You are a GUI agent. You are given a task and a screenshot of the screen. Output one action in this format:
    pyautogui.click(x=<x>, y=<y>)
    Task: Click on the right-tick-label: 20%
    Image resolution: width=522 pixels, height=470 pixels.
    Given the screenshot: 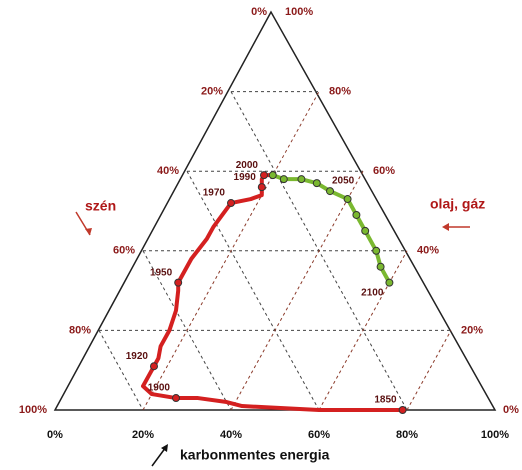 What is the action you would take?
    pyautogui.click(x=472, y=330)
    